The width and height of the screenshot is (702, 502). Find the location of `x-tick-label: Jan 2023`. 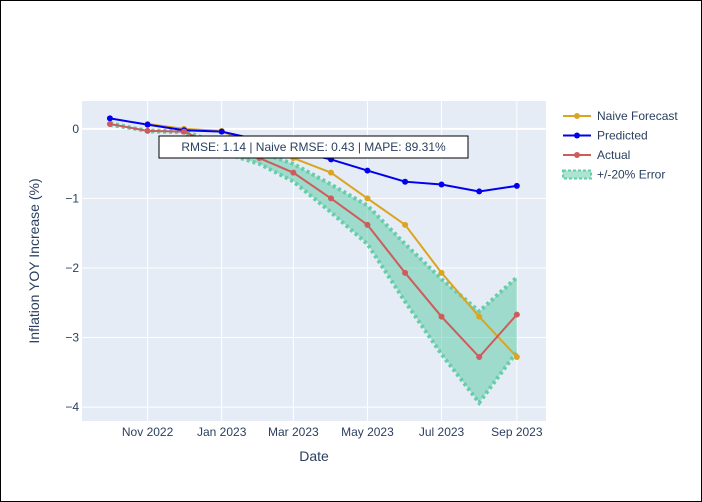

x-tick-label: Jan 2023 is located at coordinates (222, 432).